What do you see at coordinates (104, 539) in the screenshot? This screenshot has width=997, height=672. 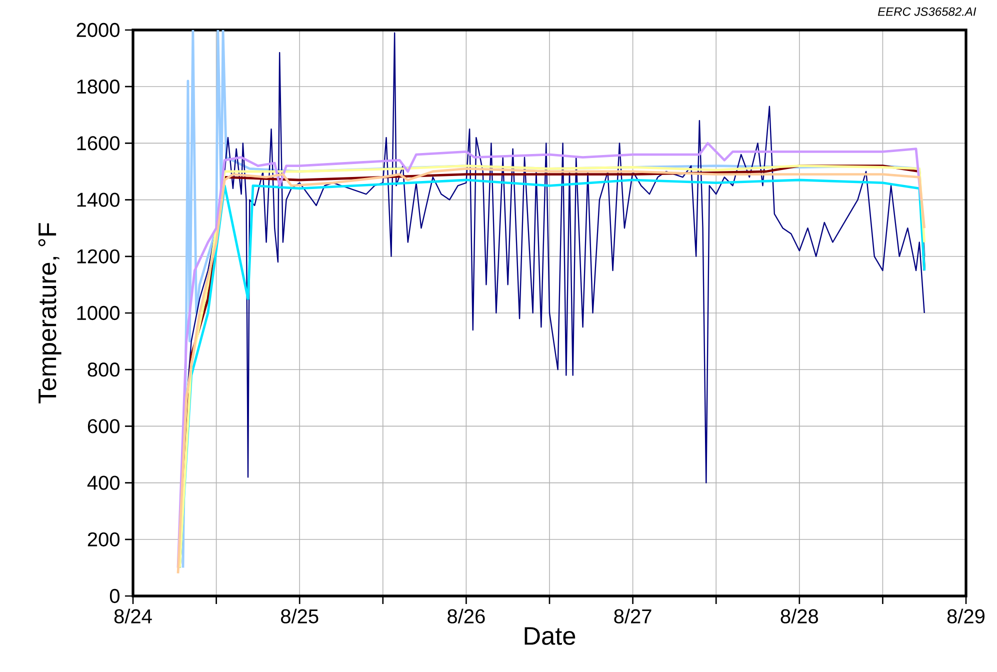 I see `y-tick-label: 200` at bounding box center [104, 539].